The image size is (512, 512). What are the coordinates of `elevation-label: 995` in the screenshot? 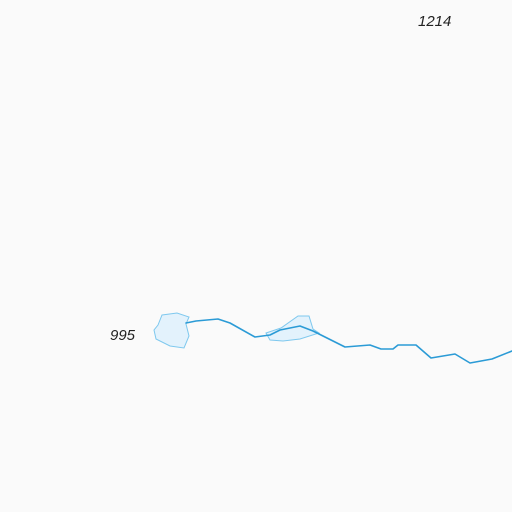 It's located at (123, 335).